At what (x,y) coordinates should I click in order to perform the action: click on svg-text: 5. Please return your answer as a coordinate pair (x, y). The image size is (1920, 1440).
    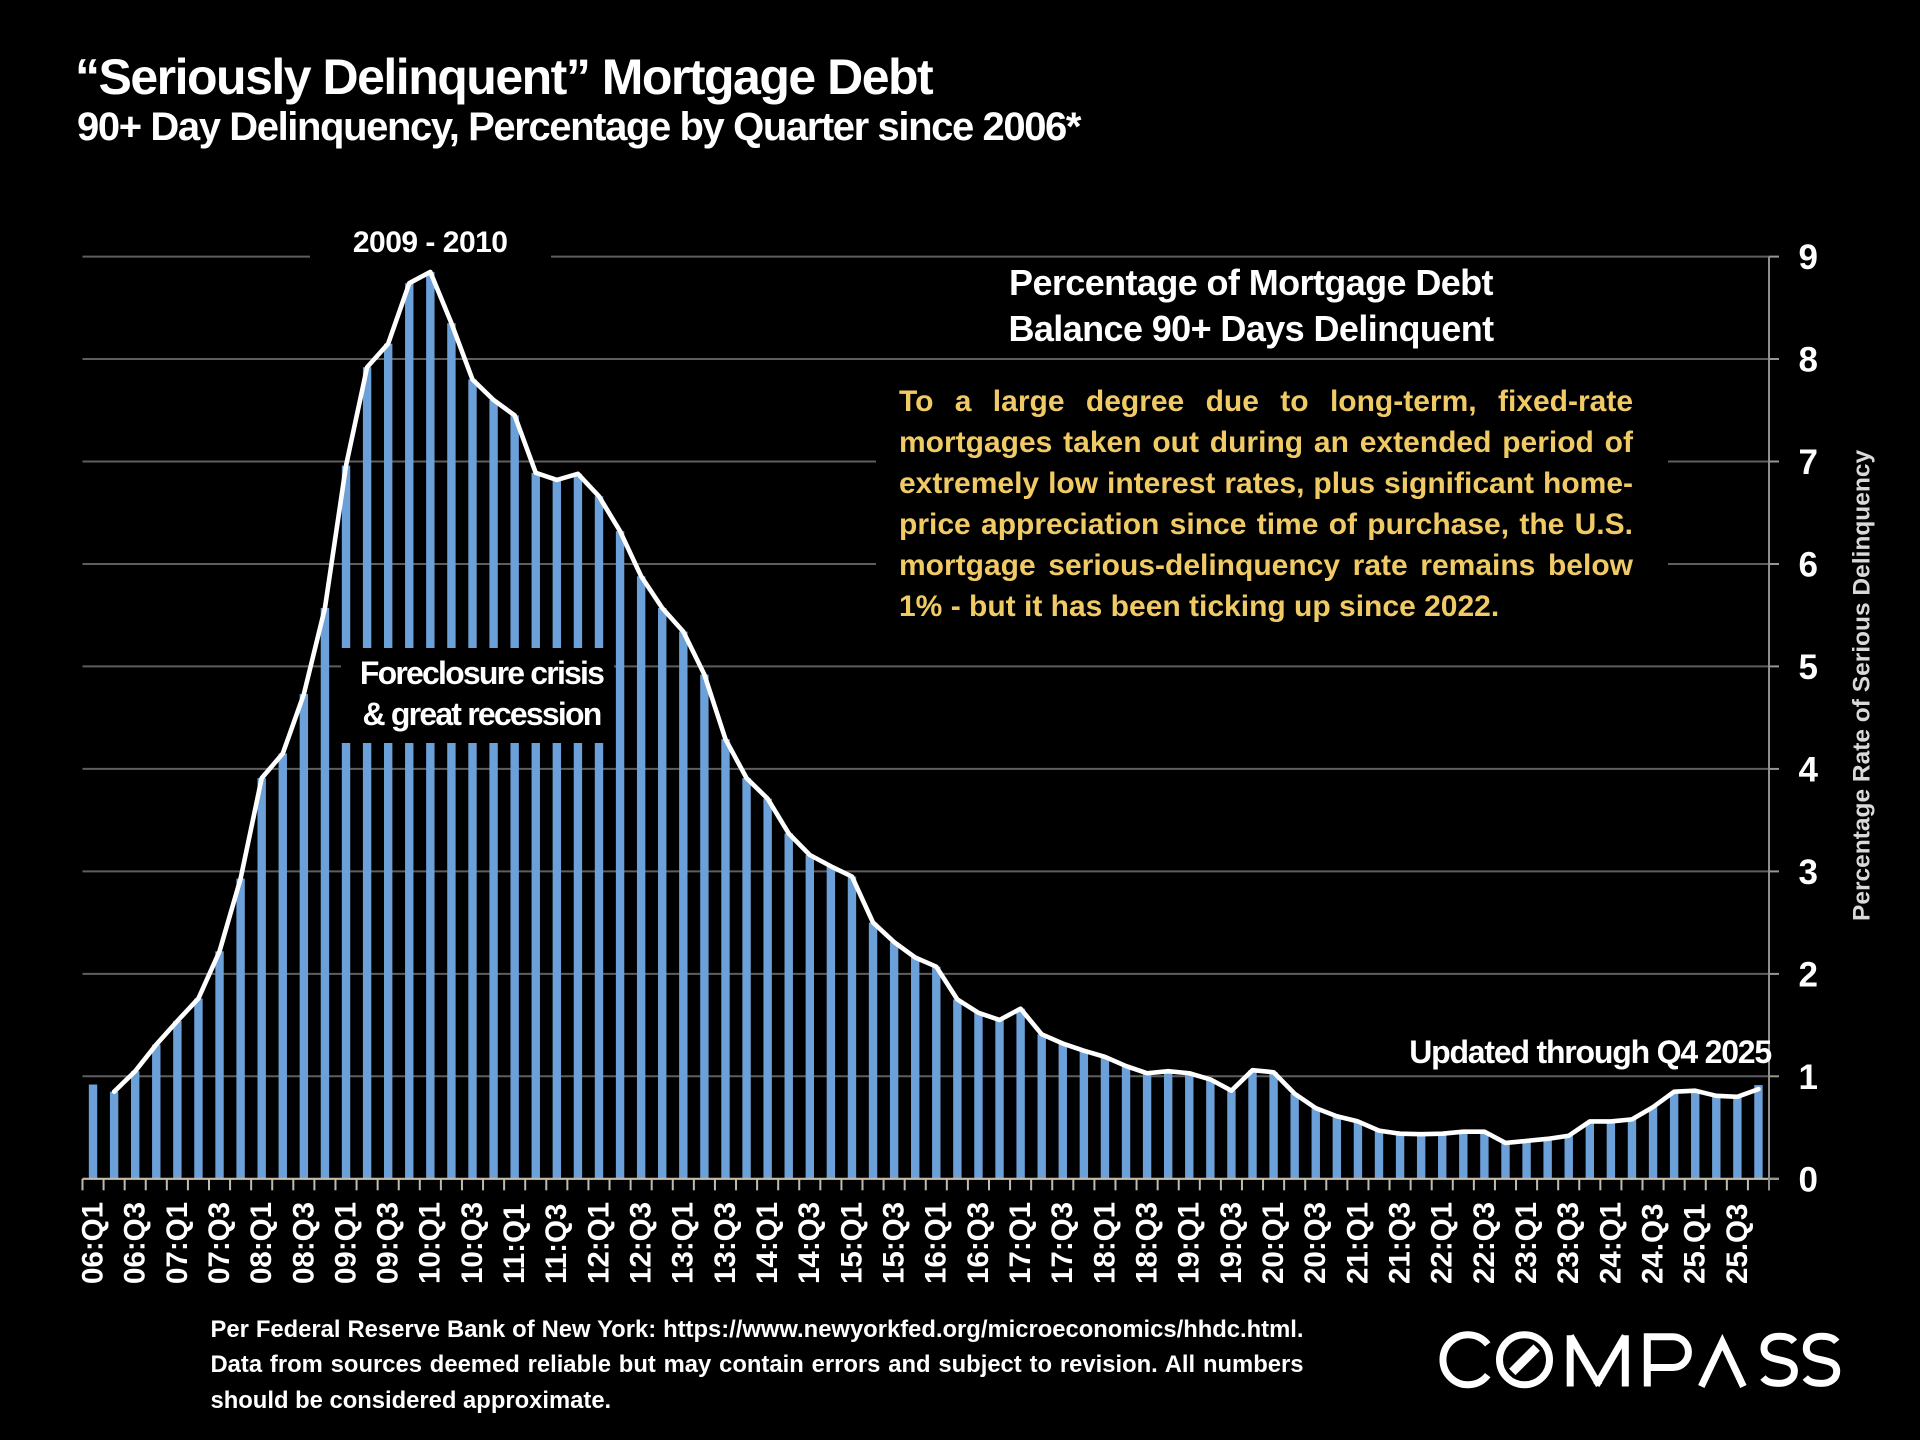
    Looking at the image, I should click on (1808, 667).